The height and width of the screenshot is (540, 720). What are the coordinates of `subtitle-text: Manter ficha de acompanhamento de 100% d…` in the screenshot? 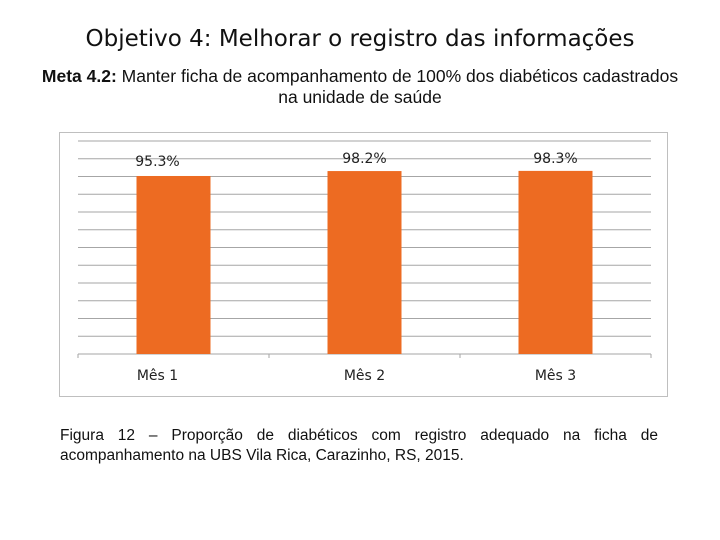 It's located at (397, 86).